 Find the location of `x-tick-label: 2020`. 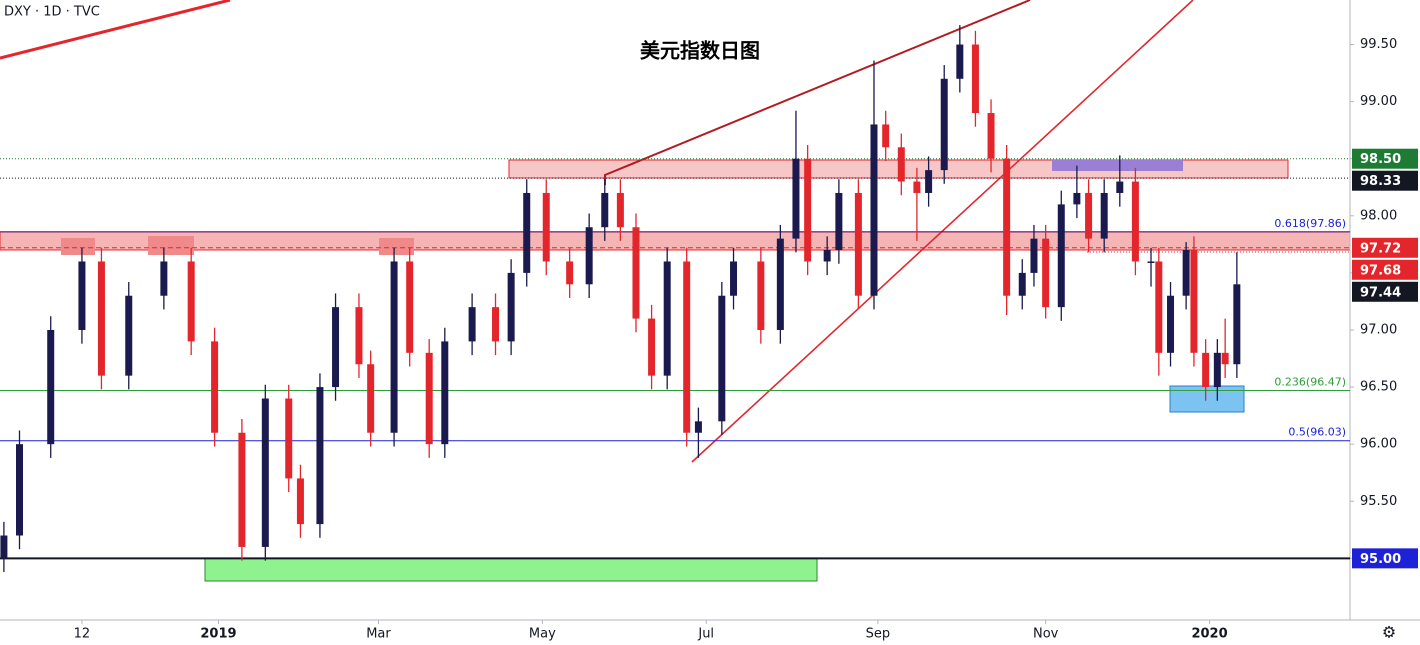

x-tick-label: 2020 is located at coordinates (1209, 634).